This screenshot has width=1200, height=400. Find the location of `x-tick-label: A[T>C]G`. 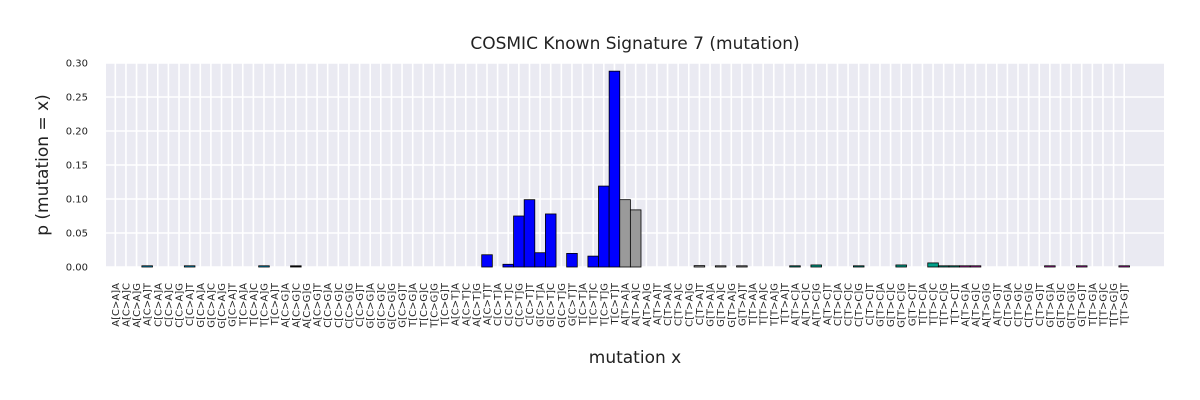

x-tick-label: A[T>C]G is located at coordinates (817, 305).